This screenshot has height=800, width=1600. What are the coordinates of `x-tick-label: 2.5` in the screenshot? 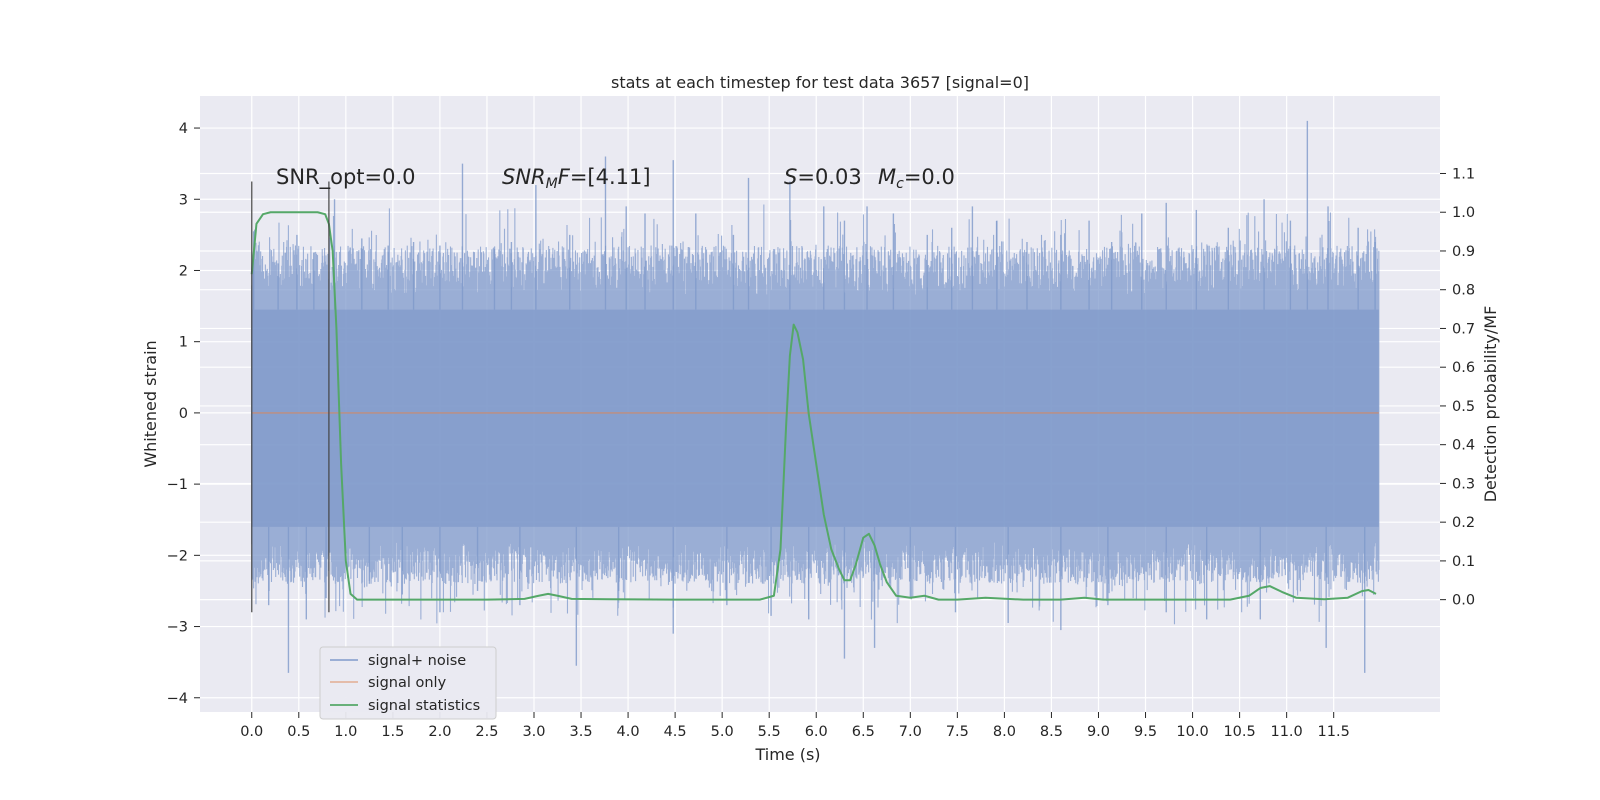 It's located at (486, 732).